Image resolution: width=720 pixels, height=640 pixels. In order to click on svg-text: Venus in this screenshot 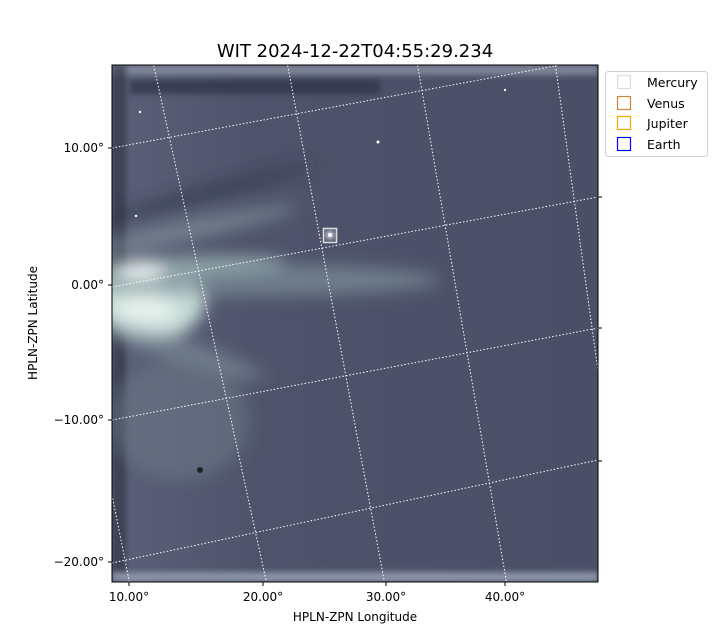, I will do `click(666, 103)`.